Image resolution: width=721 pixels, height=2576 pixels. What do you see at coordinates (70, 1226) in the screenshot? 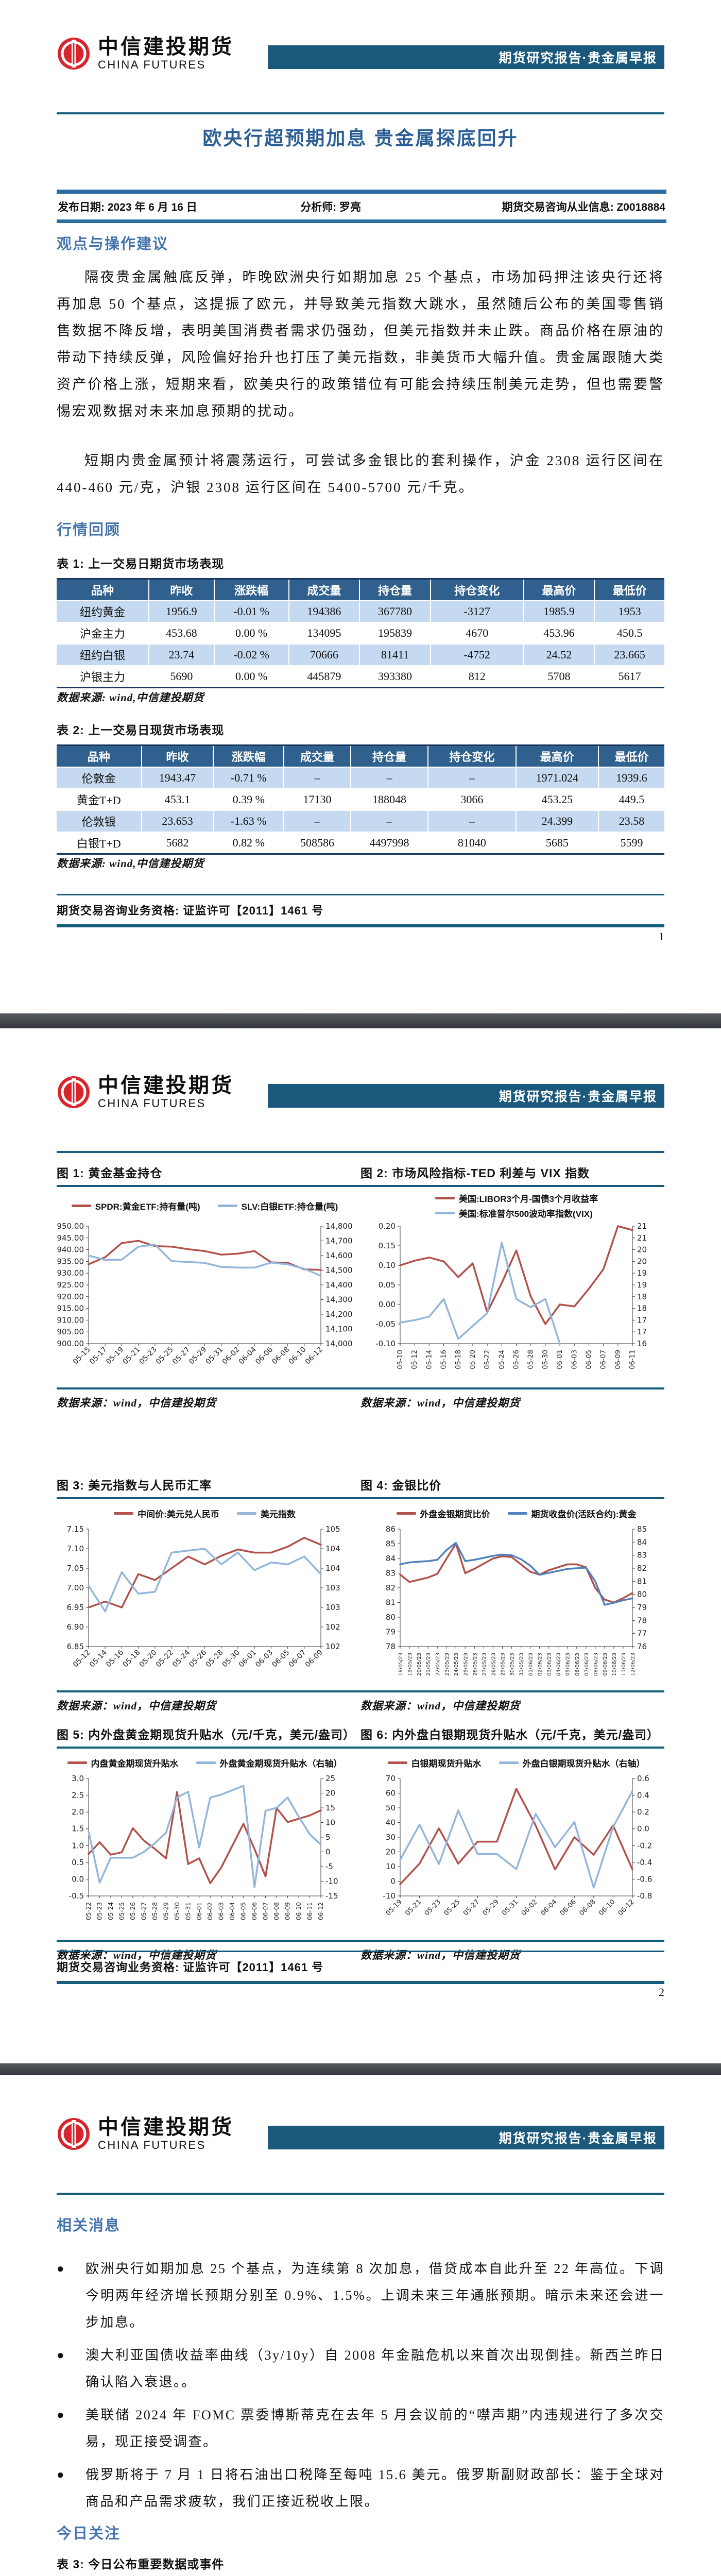
I see `svg-text: 950.00` at bounding box center [70, 1226].